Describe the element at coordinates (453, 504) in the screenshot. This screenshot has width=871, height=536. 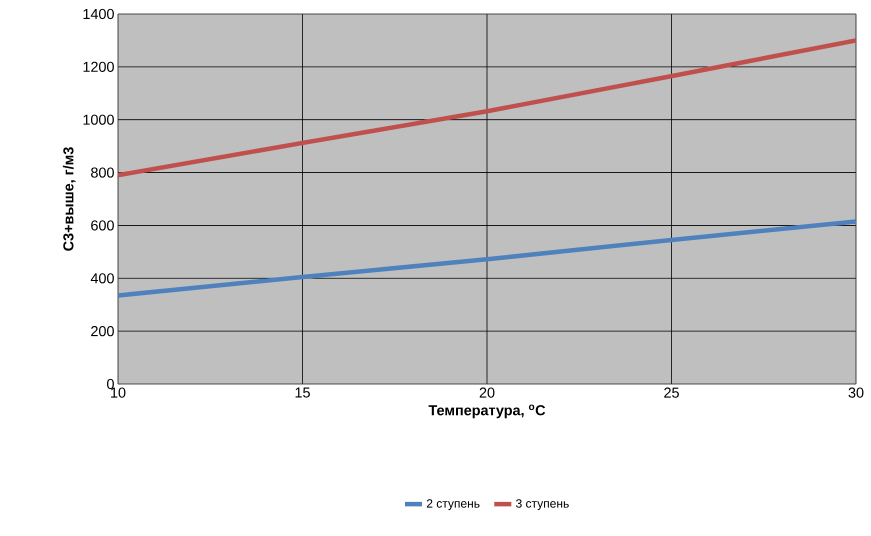
I see `legend-label: 2 ступень` at that location.